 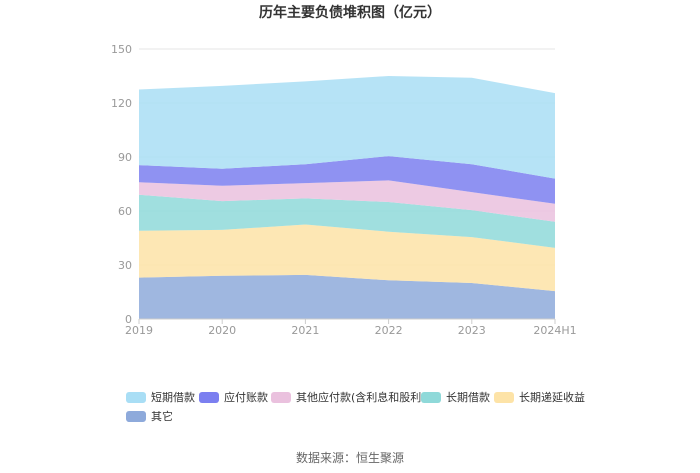 I want to click on y-tick-label: 30, so click(x=125, y=265).